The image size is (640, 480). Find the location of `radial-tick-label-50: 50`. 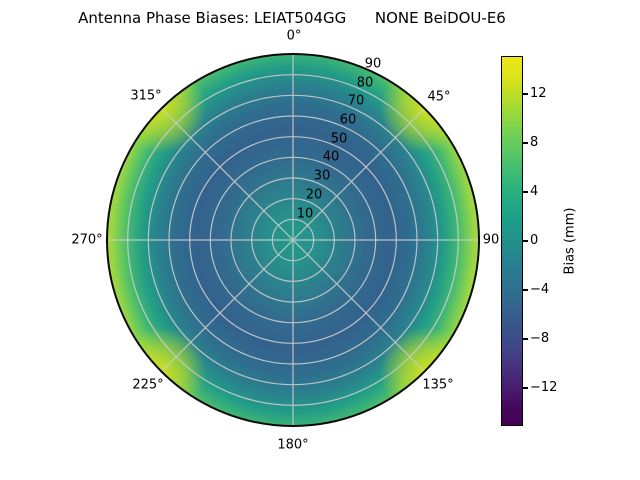

radial-tick-label-50: 50 is located at coordinates (339, 139).